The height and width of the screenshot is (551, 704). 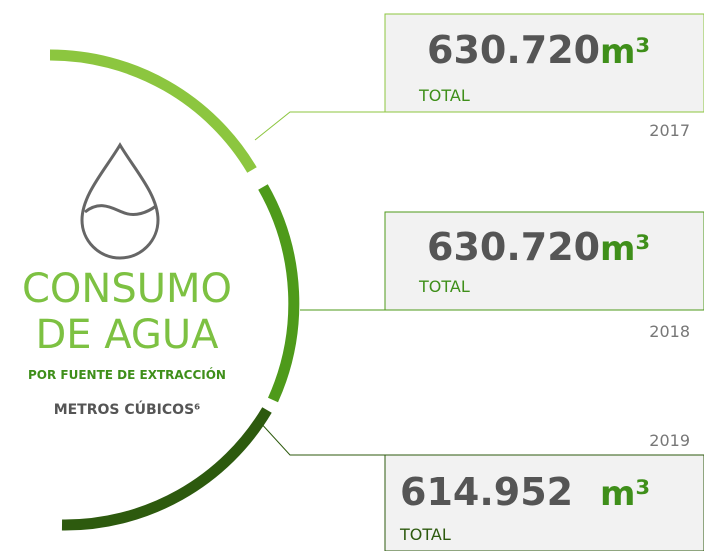 I want to click on unit-note: METROS CÚBICOS⁶, so click(x=127, y=409).